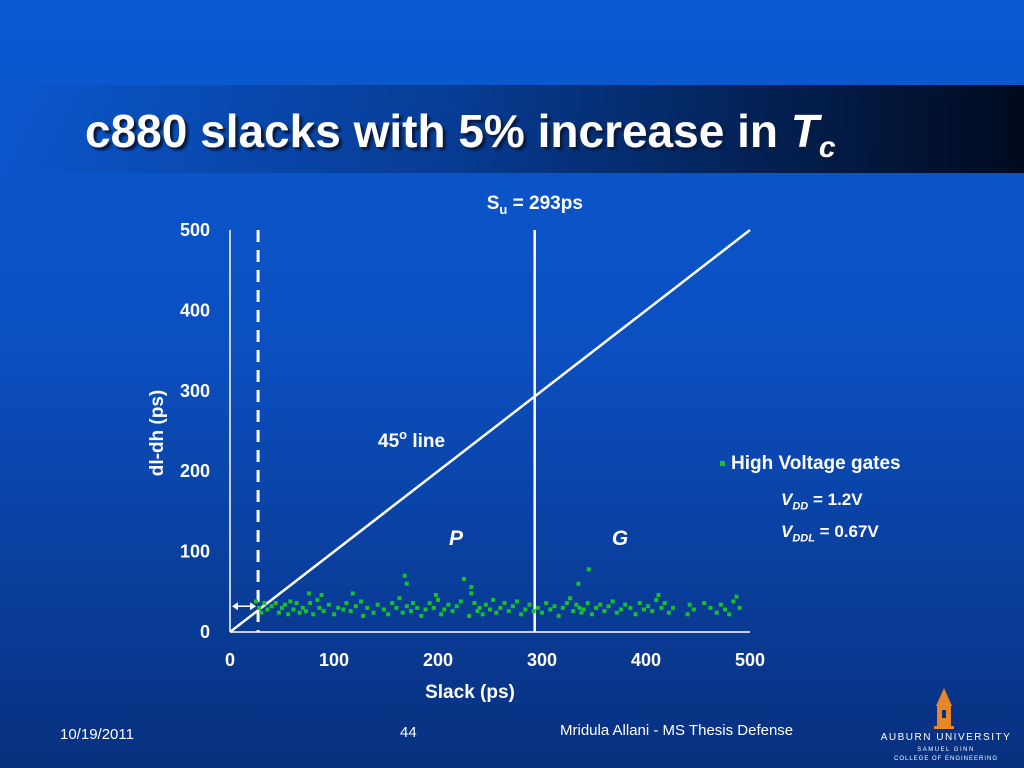 This screenshot has width=1024, height=768. Describe the element at coordinates (946, 759) in the screenshot. I see `logo-text-3: COLLEGE OF ENGINEERING` at that location.